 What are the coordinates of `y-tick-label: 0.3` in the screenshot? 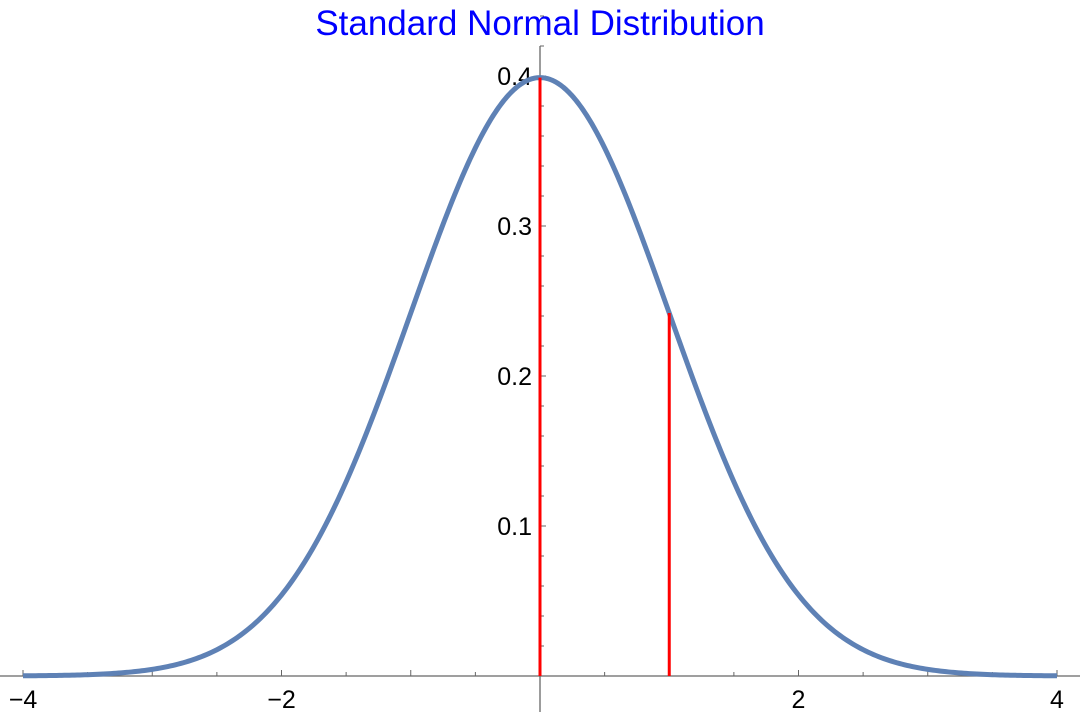 It's located at (514, 227).